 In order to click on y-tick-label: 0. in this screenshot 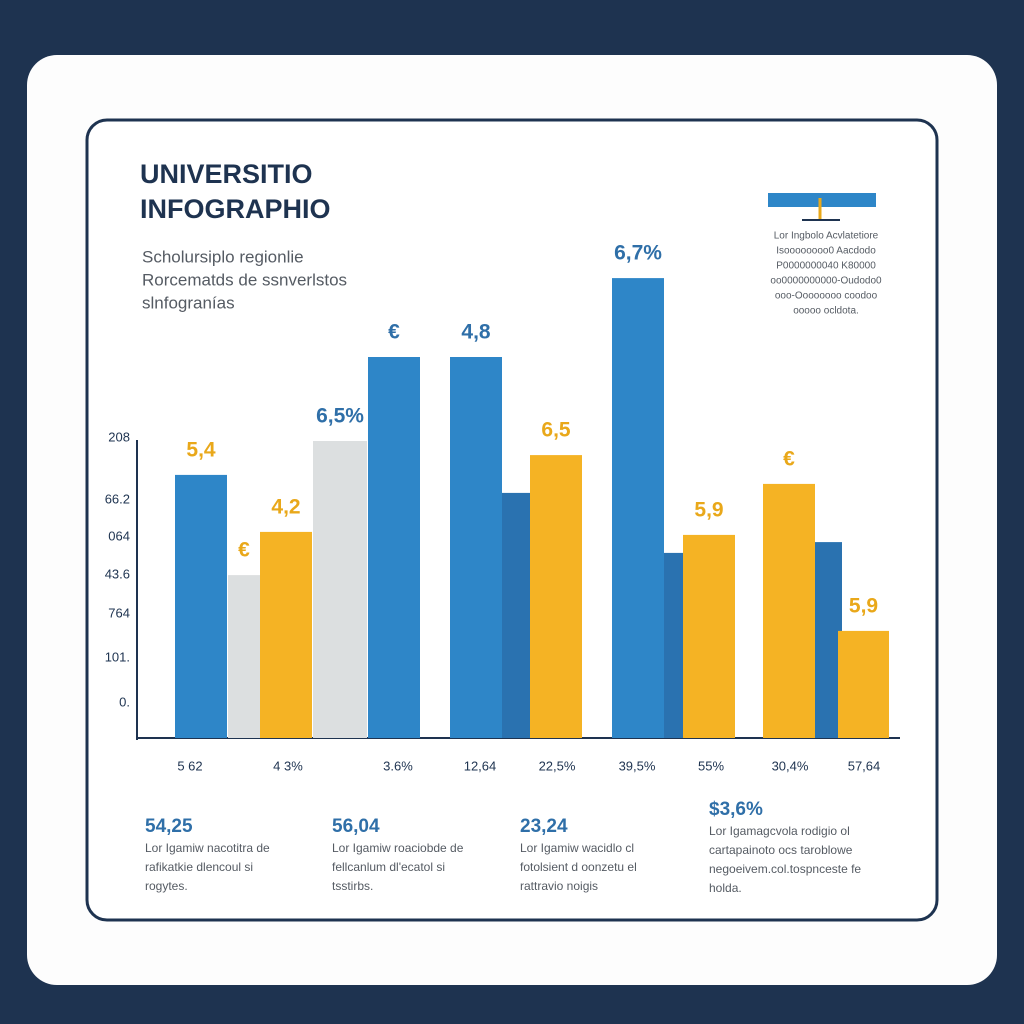, I will do `click(124, 701)`.